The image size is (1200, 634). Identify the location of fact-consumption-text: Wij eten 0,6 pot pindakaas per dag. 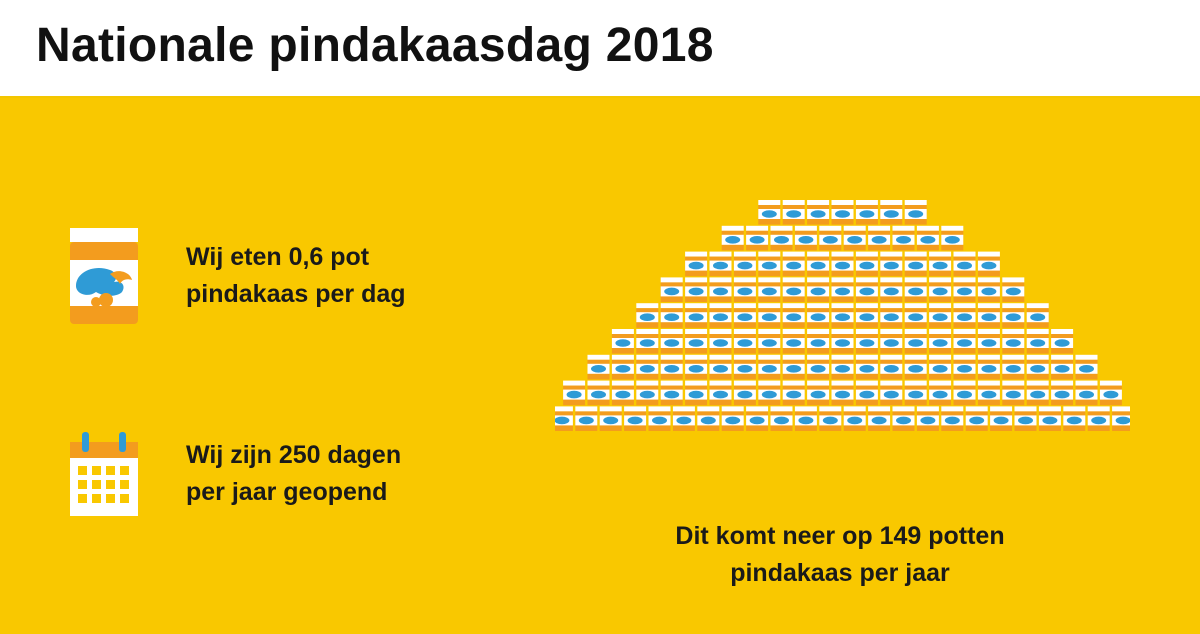
(316, 276).